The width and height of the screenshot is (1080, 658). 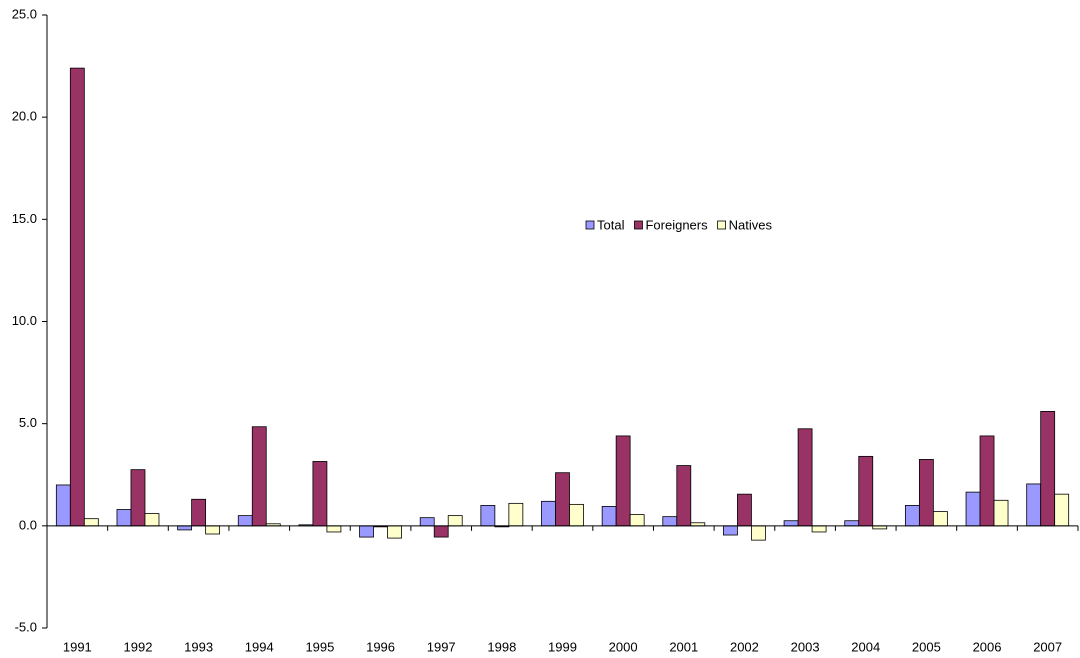 What do you see at coordinates (683, 646) in the screenshot?
I see `x-tick-label: 2001` at bounding box center [683, 646].